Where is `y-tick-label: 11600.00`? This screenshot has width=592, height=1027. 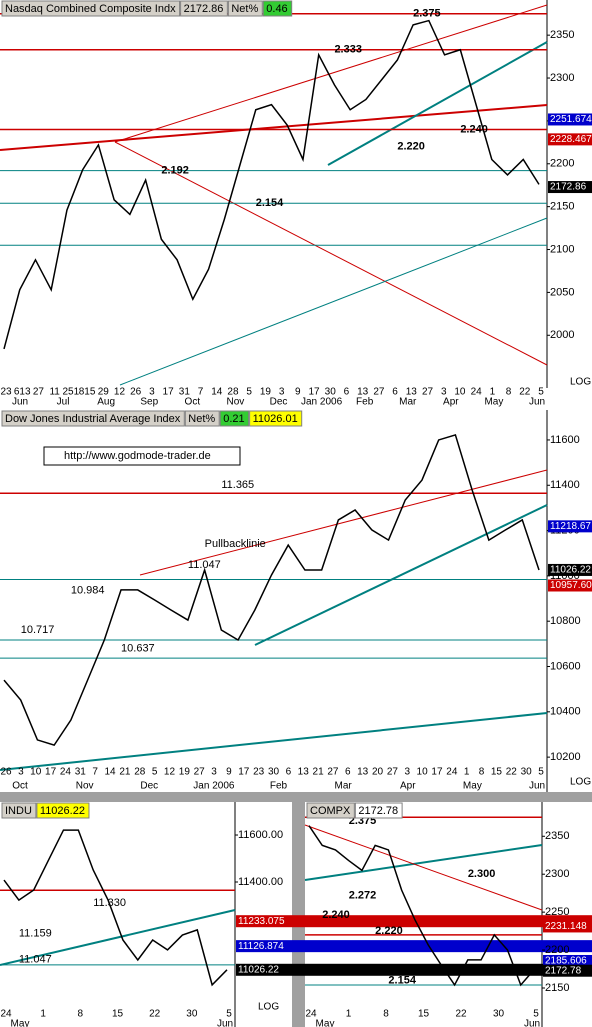
y-tick-label: 11600.00 is located at coordinates (260, 835).